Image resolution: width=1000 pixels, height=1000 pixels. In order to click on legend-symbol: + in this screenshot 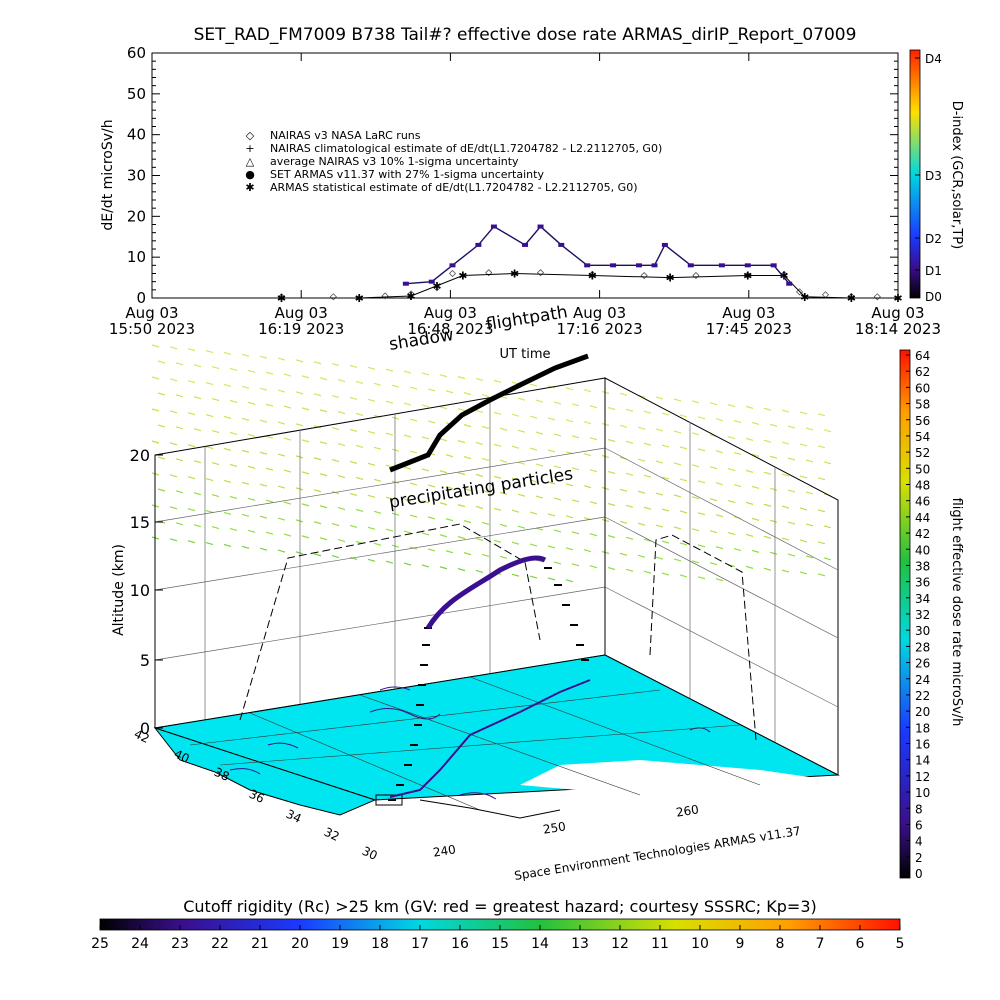, I will do `click(249, 148)`.